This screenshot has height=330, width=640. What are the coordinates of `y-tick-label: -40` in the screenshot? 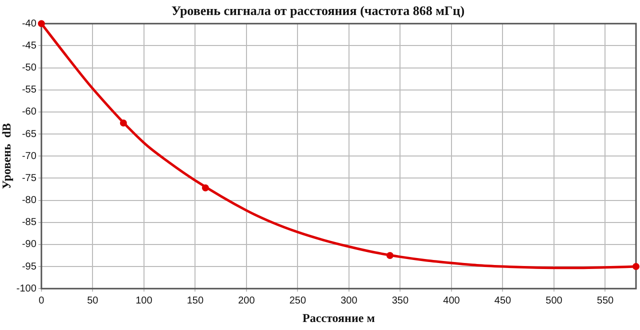 It's located at (29, 24).